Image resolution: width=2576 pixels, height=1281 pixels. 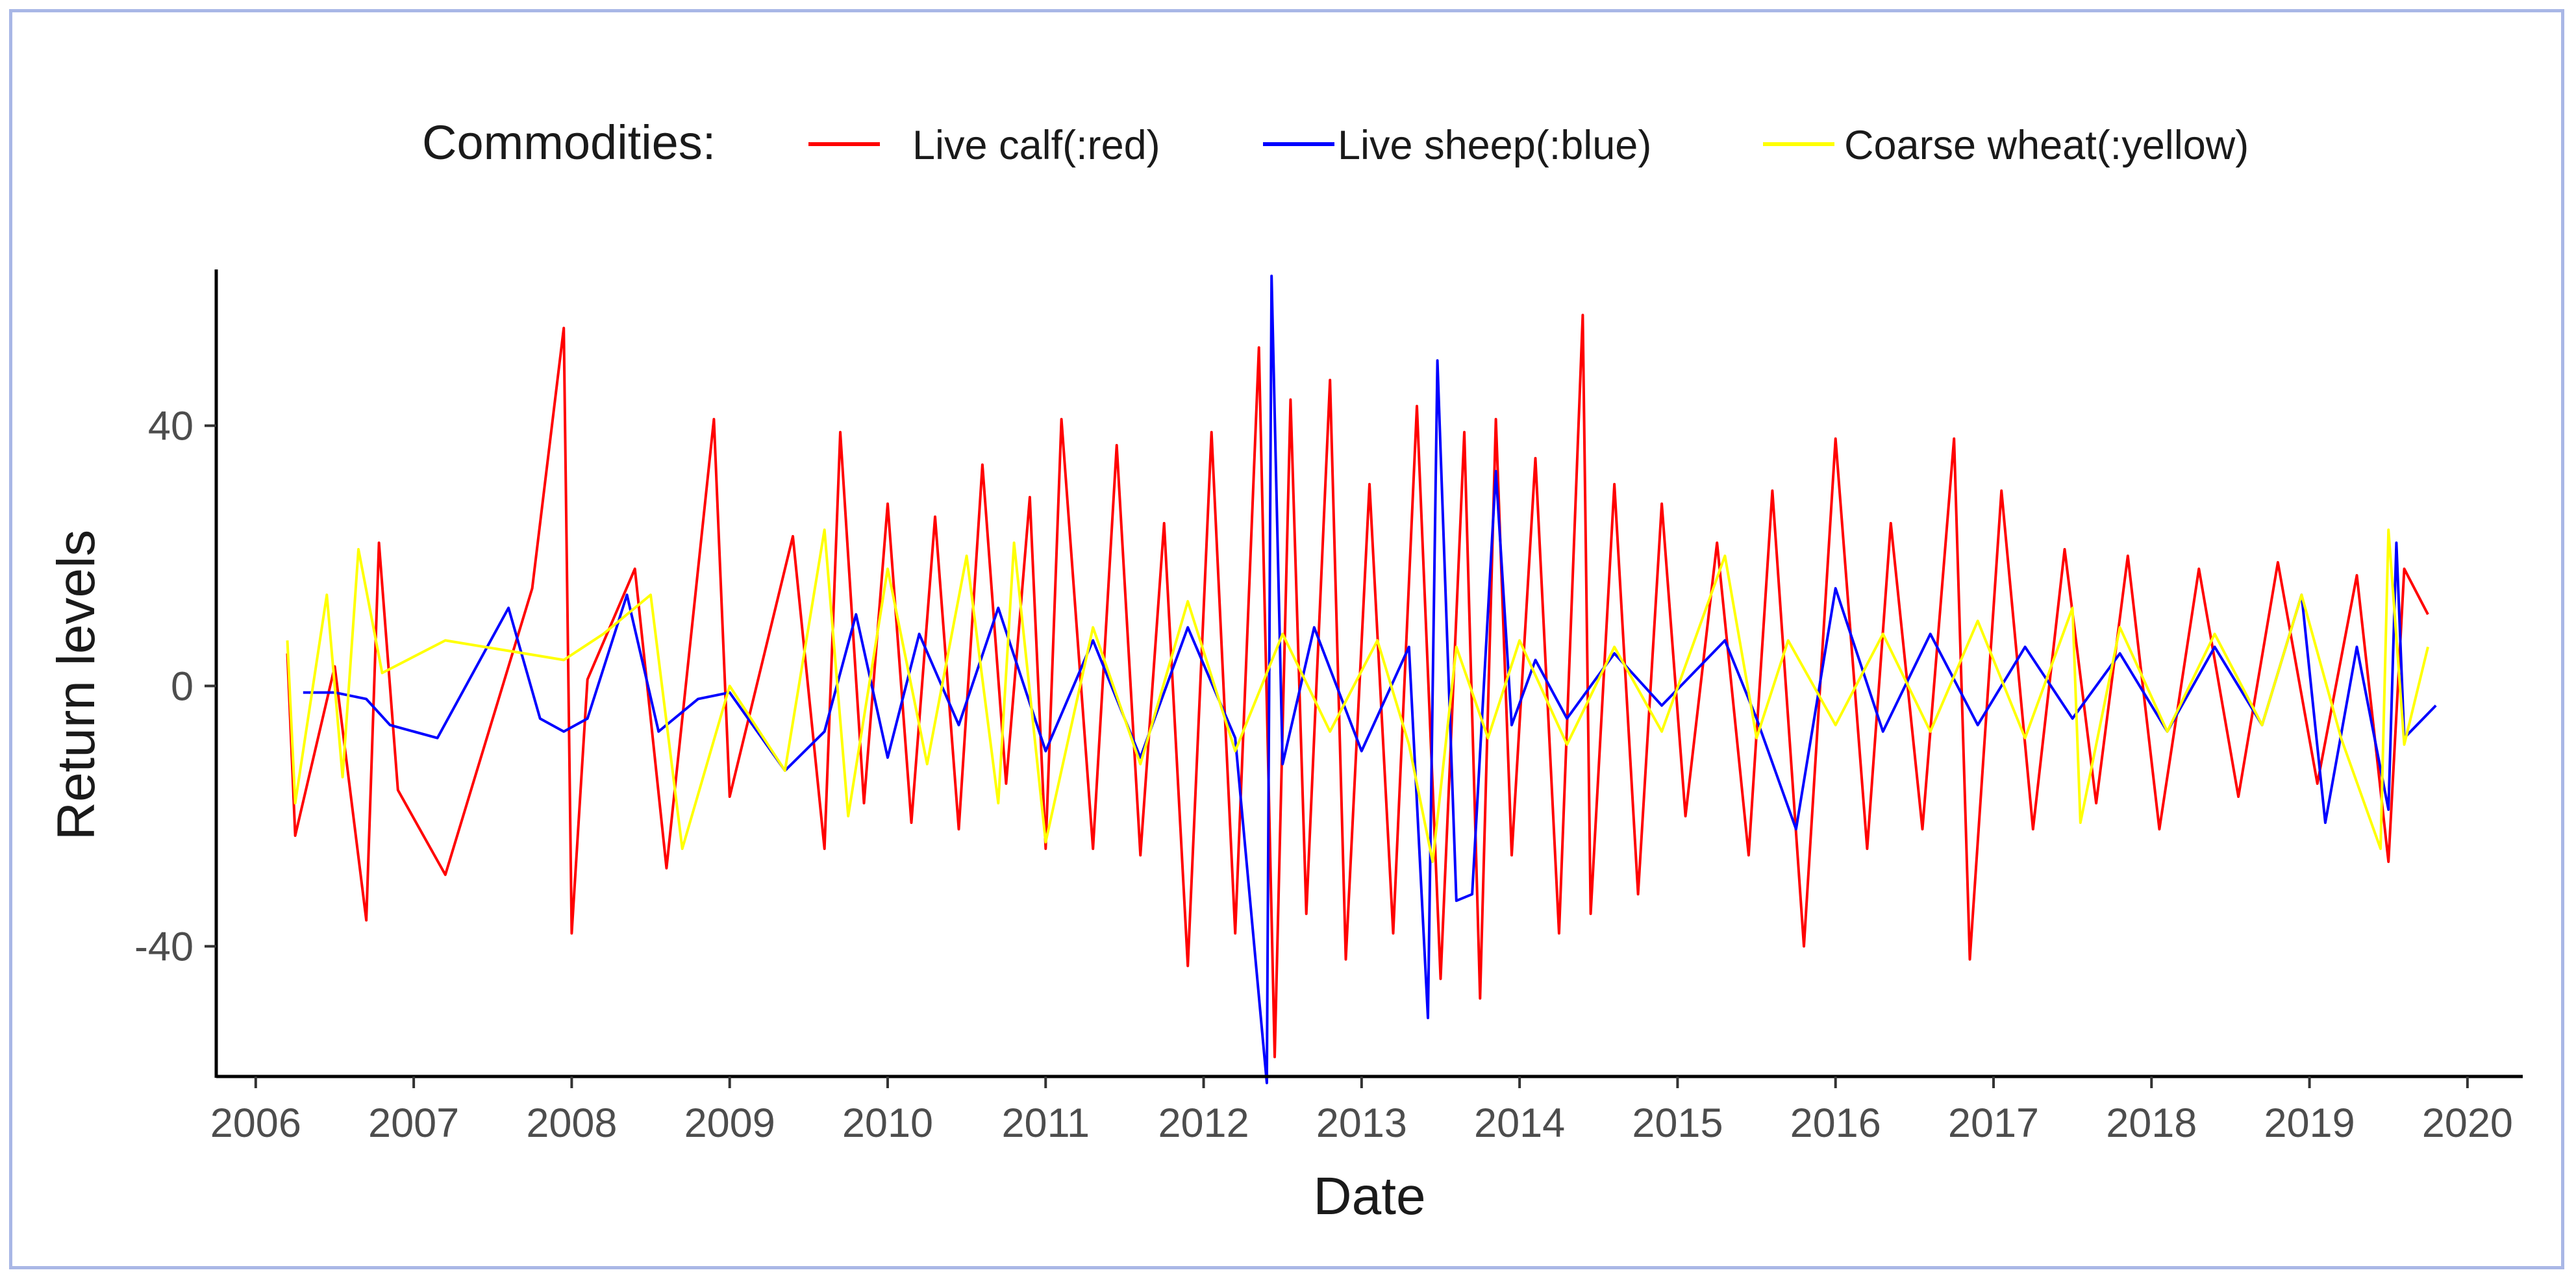 I want to click on x-tick-label-2014: 2014, so click(x=1519, y=1123).